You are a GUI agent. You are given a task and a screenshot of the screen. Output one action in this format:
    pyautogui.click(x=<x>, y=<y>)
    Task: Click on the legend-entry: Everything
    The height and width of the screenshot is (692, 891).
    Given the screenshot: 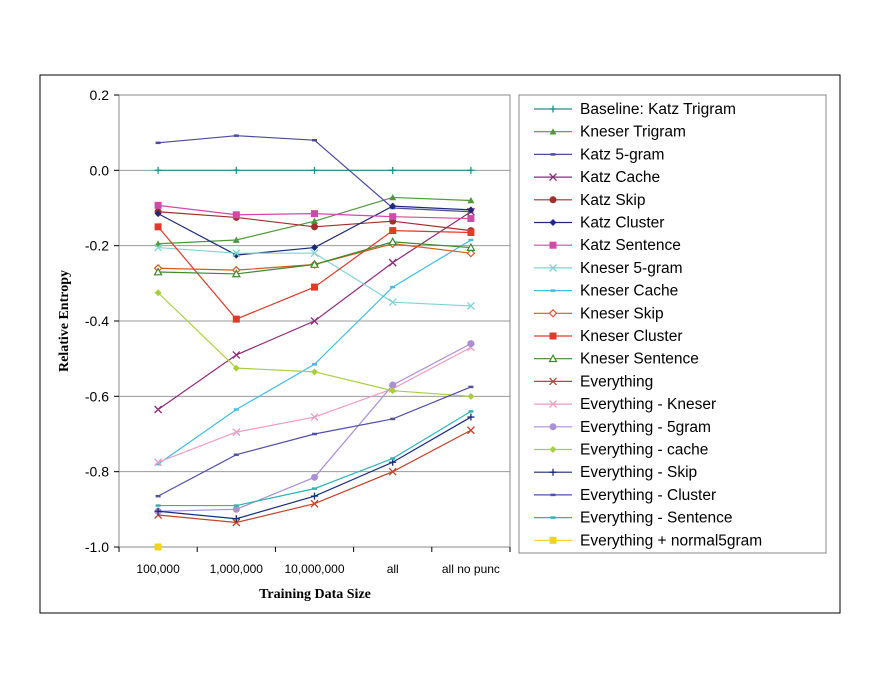 What is the action you would take?
    pyautogui.click(x=593, y=381)
    